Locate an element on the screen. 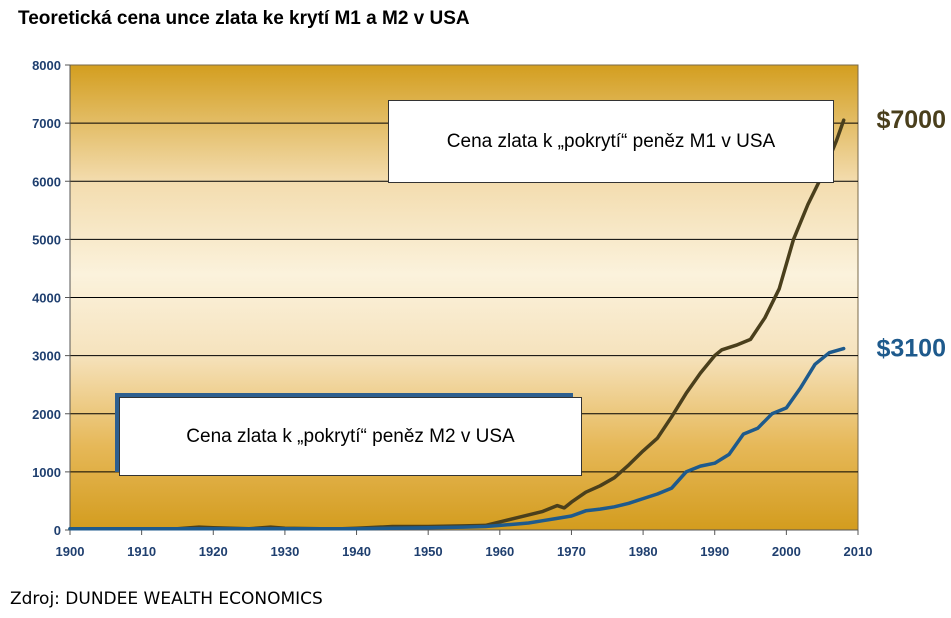 The width and height of the screenshot is (951, 618). source-note: Zdroj: DUNDEE WEALTH ECONOMICS is located at coordinates (166, 599).